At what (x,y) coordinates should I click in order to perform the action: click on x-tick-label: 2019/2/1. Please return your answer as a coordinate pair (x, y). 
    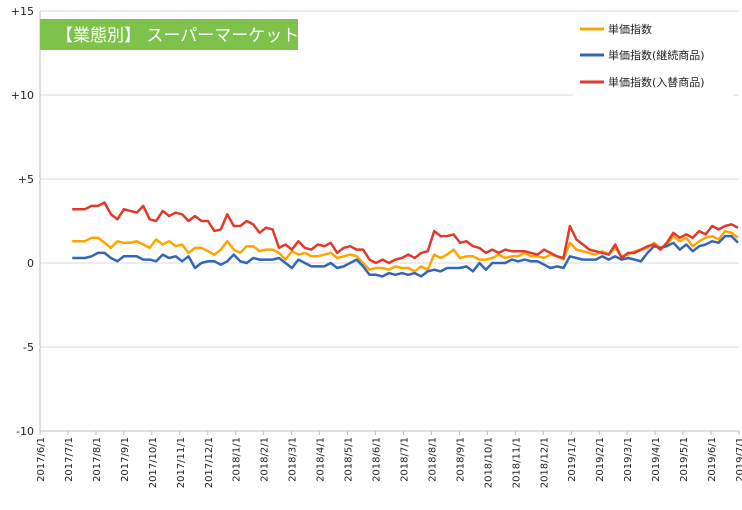
    Looking at the image, I should click on (600, 459).